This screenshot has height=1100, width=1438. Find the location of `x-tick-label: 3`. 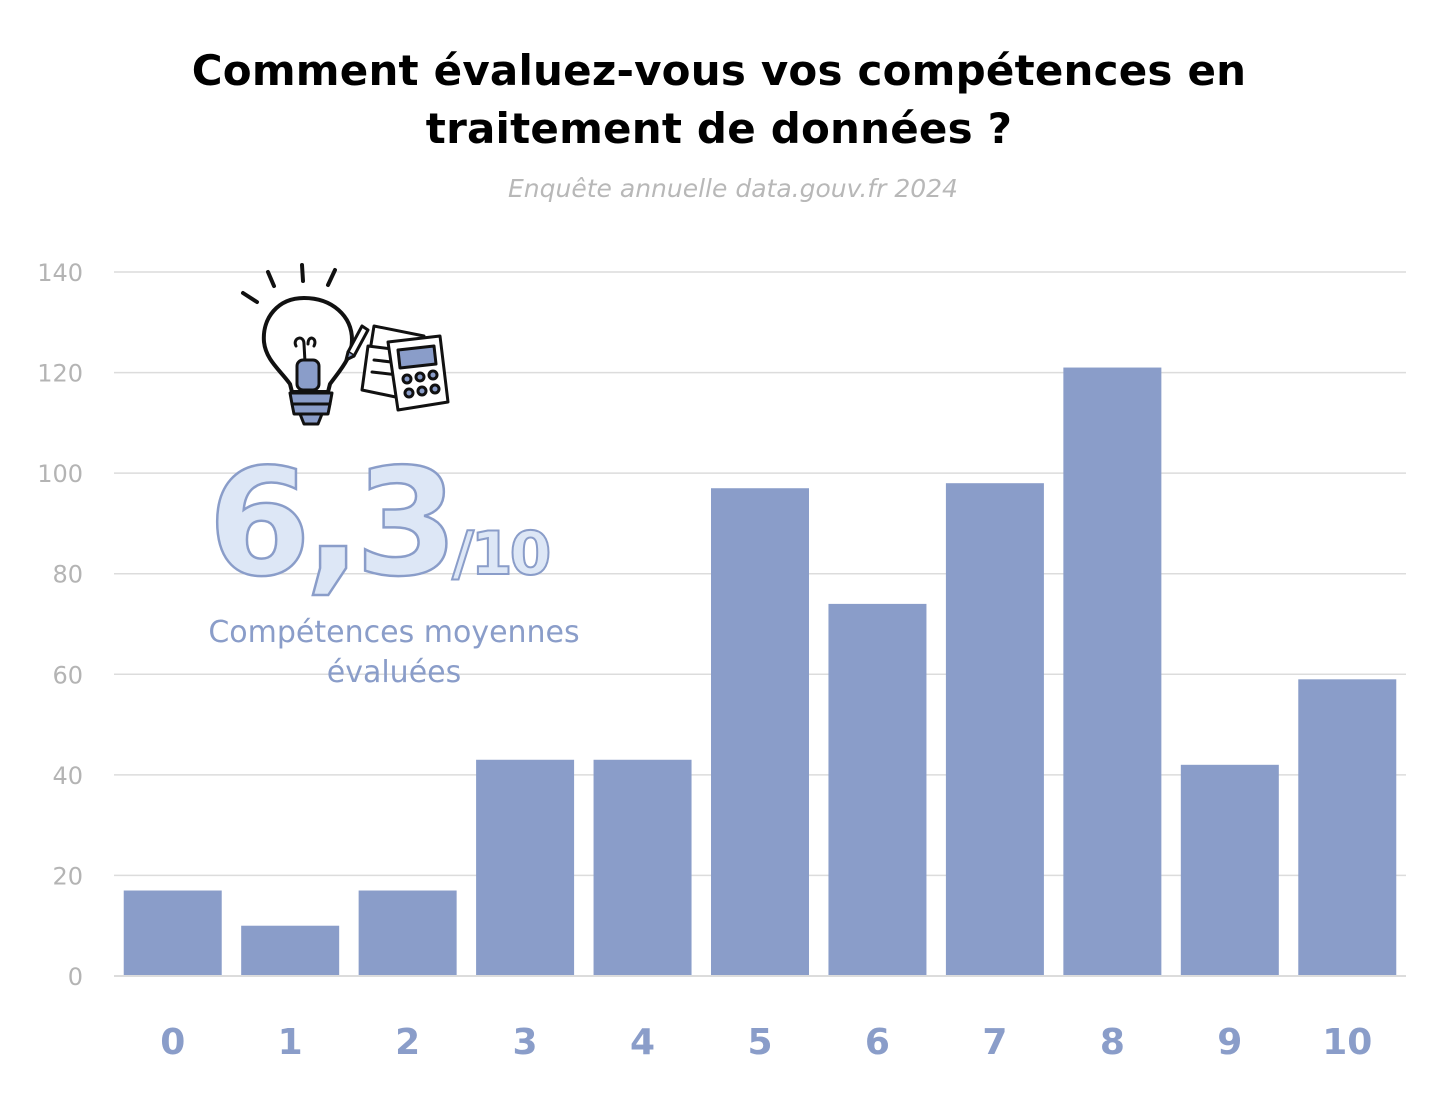

x-tick-label: 3 is located at coordinates (525, 1042).